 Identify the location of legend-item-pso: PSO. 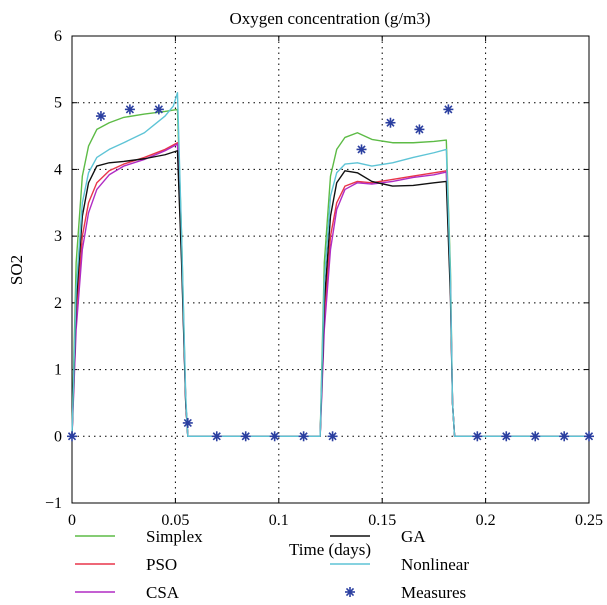
(126, 564).